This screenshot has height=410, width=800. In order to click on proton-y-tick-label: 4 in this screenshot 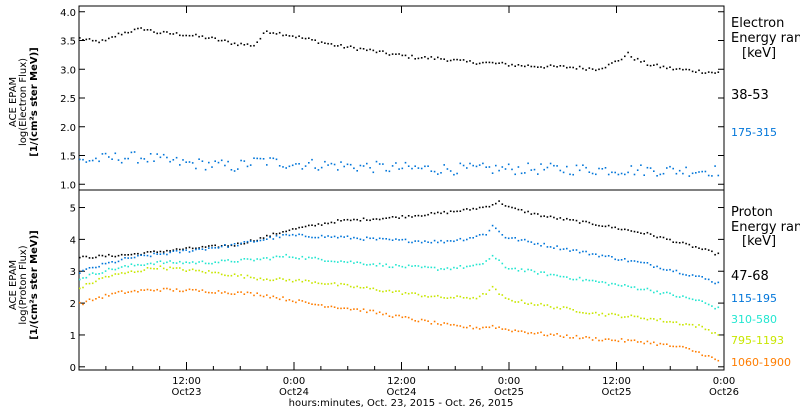, I will do `click(73, 240)`.